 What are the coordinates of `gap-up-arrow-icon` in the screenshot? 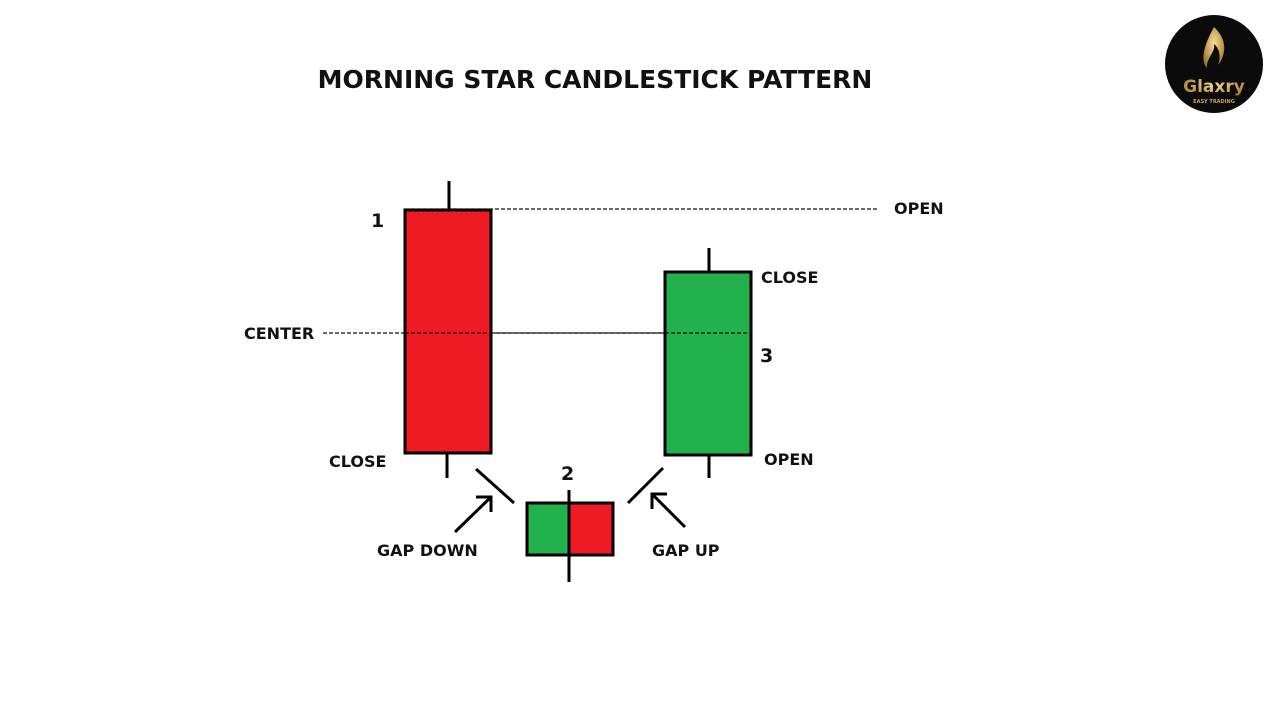 It's located at (668, 510).